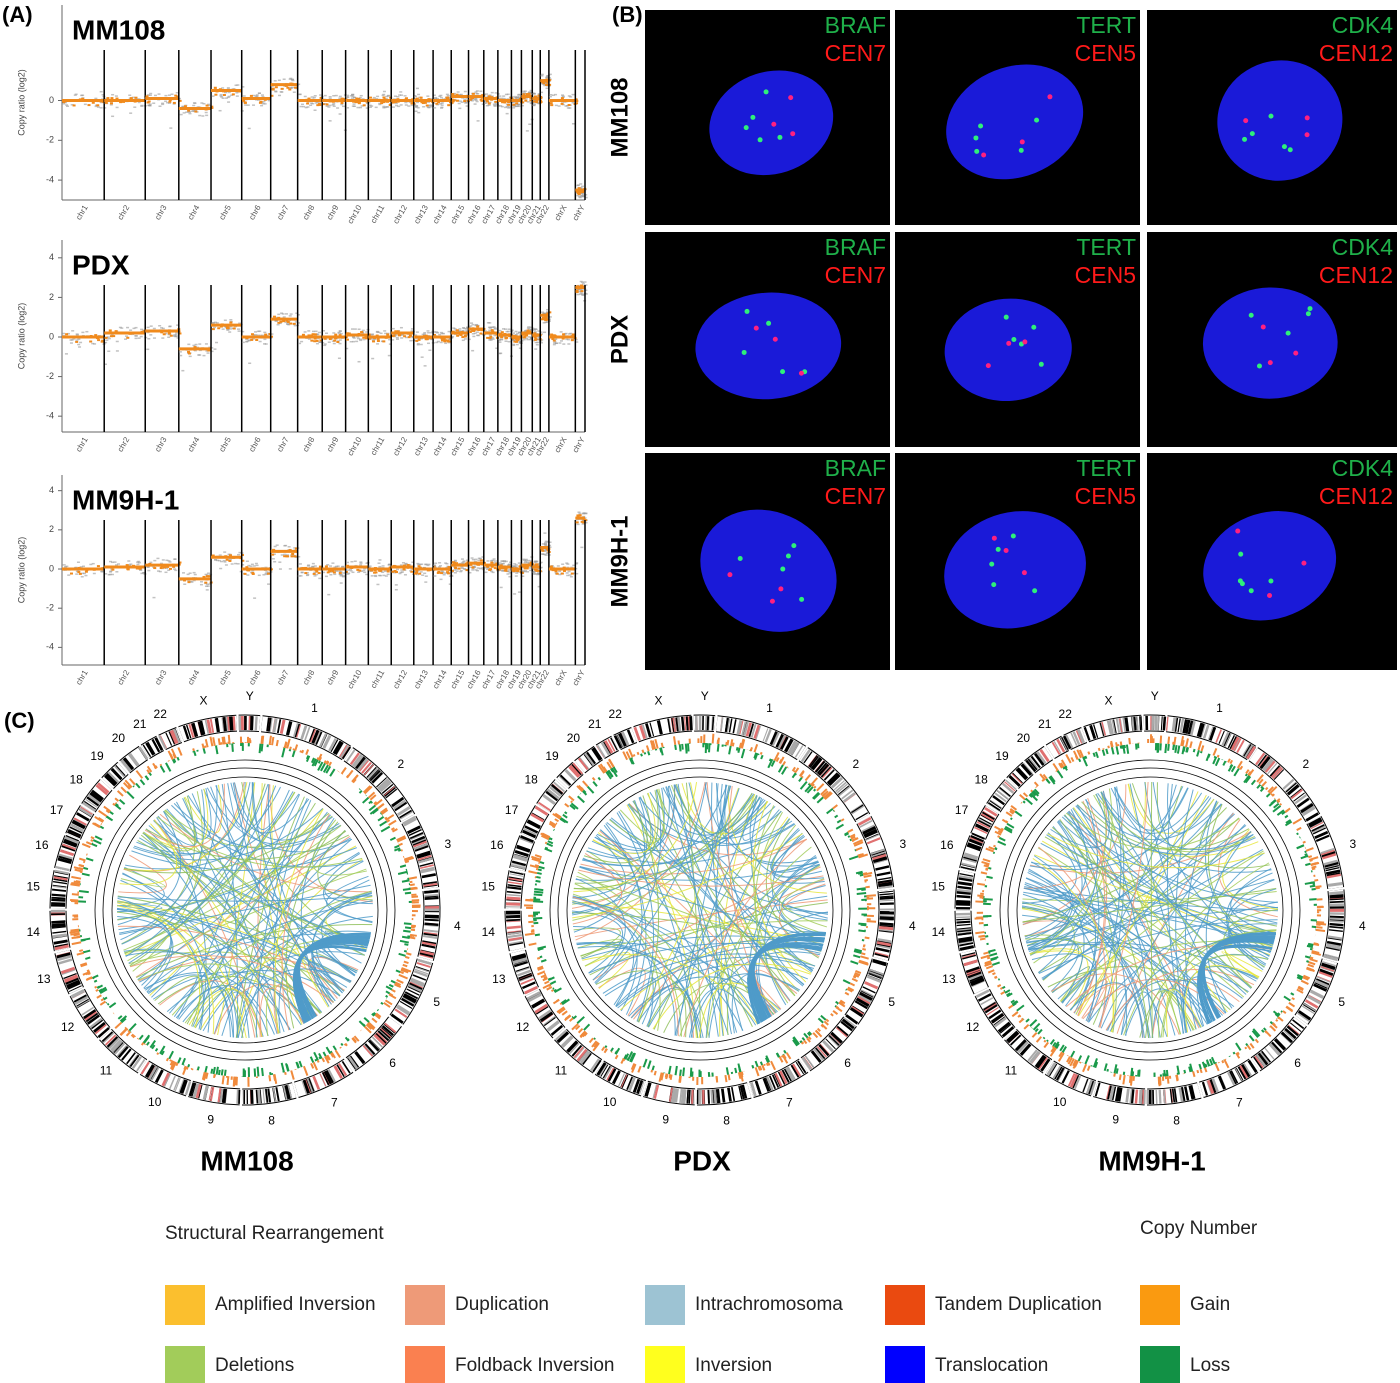 Image resolution: width=1400 pixels, height=1383 pixels. I want to click on chrom-label: 9, so click(210, 1119).